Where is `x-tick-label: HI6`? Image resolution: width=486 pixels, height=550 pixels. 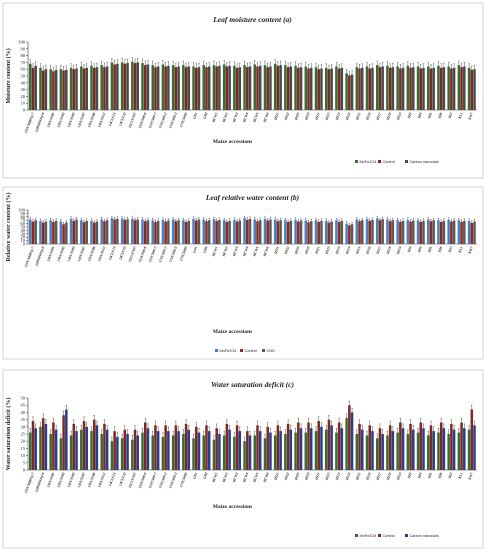 x-tick-label: HI6 is located at coordinates (440, 116).